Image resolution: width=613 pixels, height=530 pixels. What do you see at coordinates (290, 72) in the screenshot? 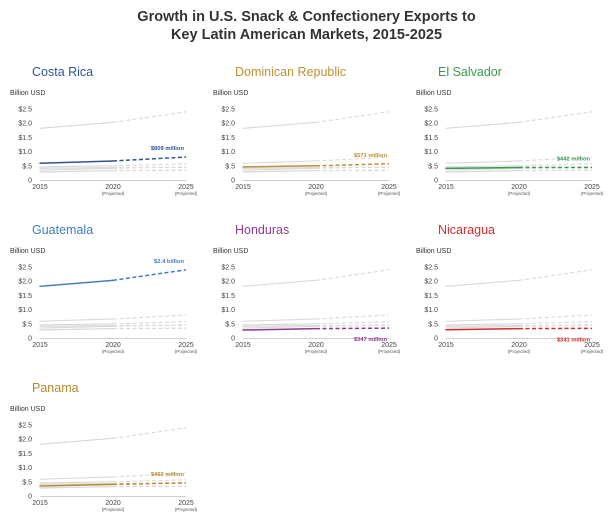
I see `panel-title-dominican-republic: Dominican Republic` at bounding box center [290, 72].